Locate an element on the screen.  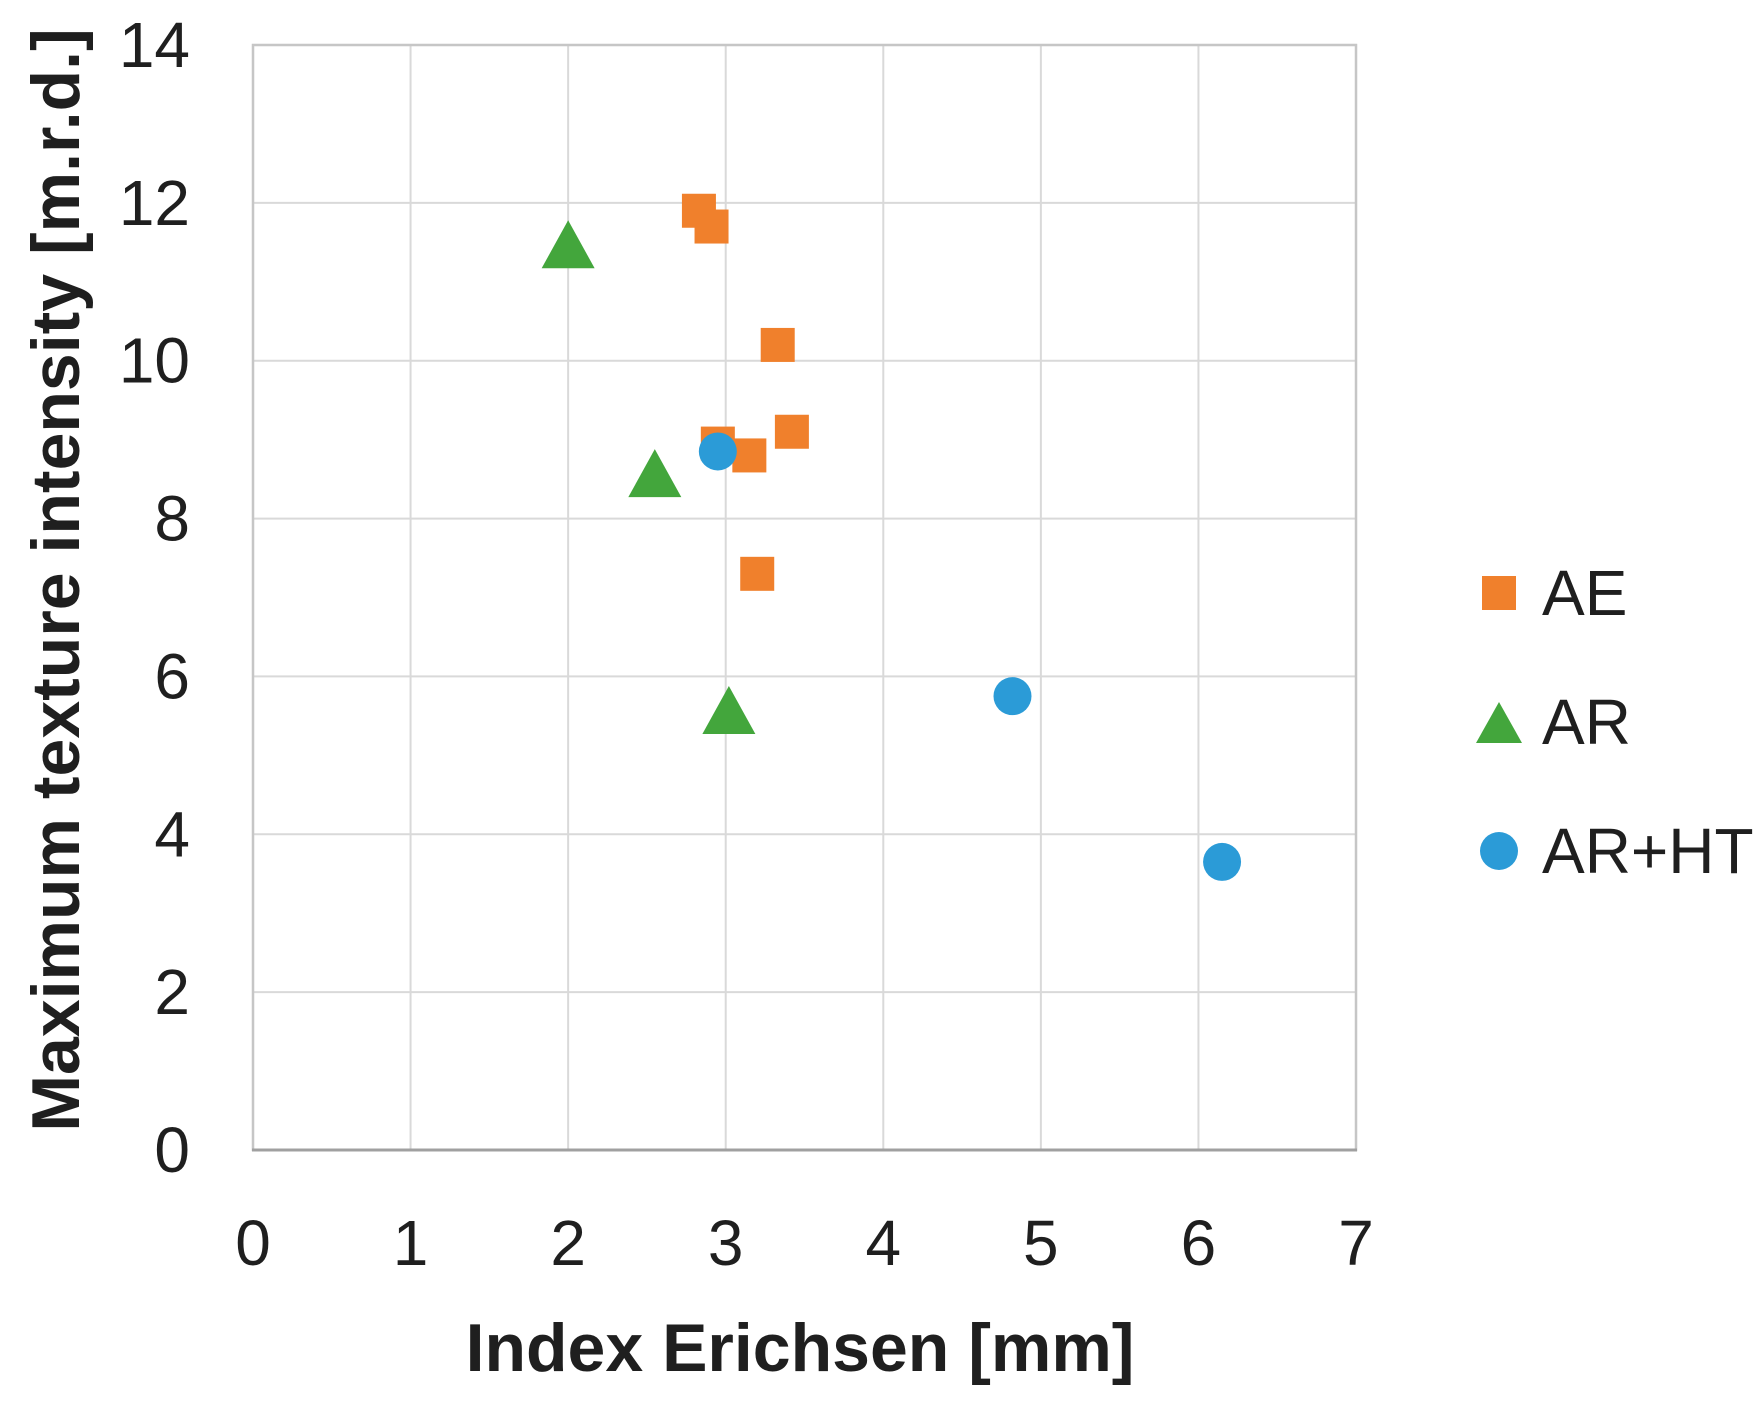
legend-item-ar-ht: AR+HT is located at coordinates (1613, 851).